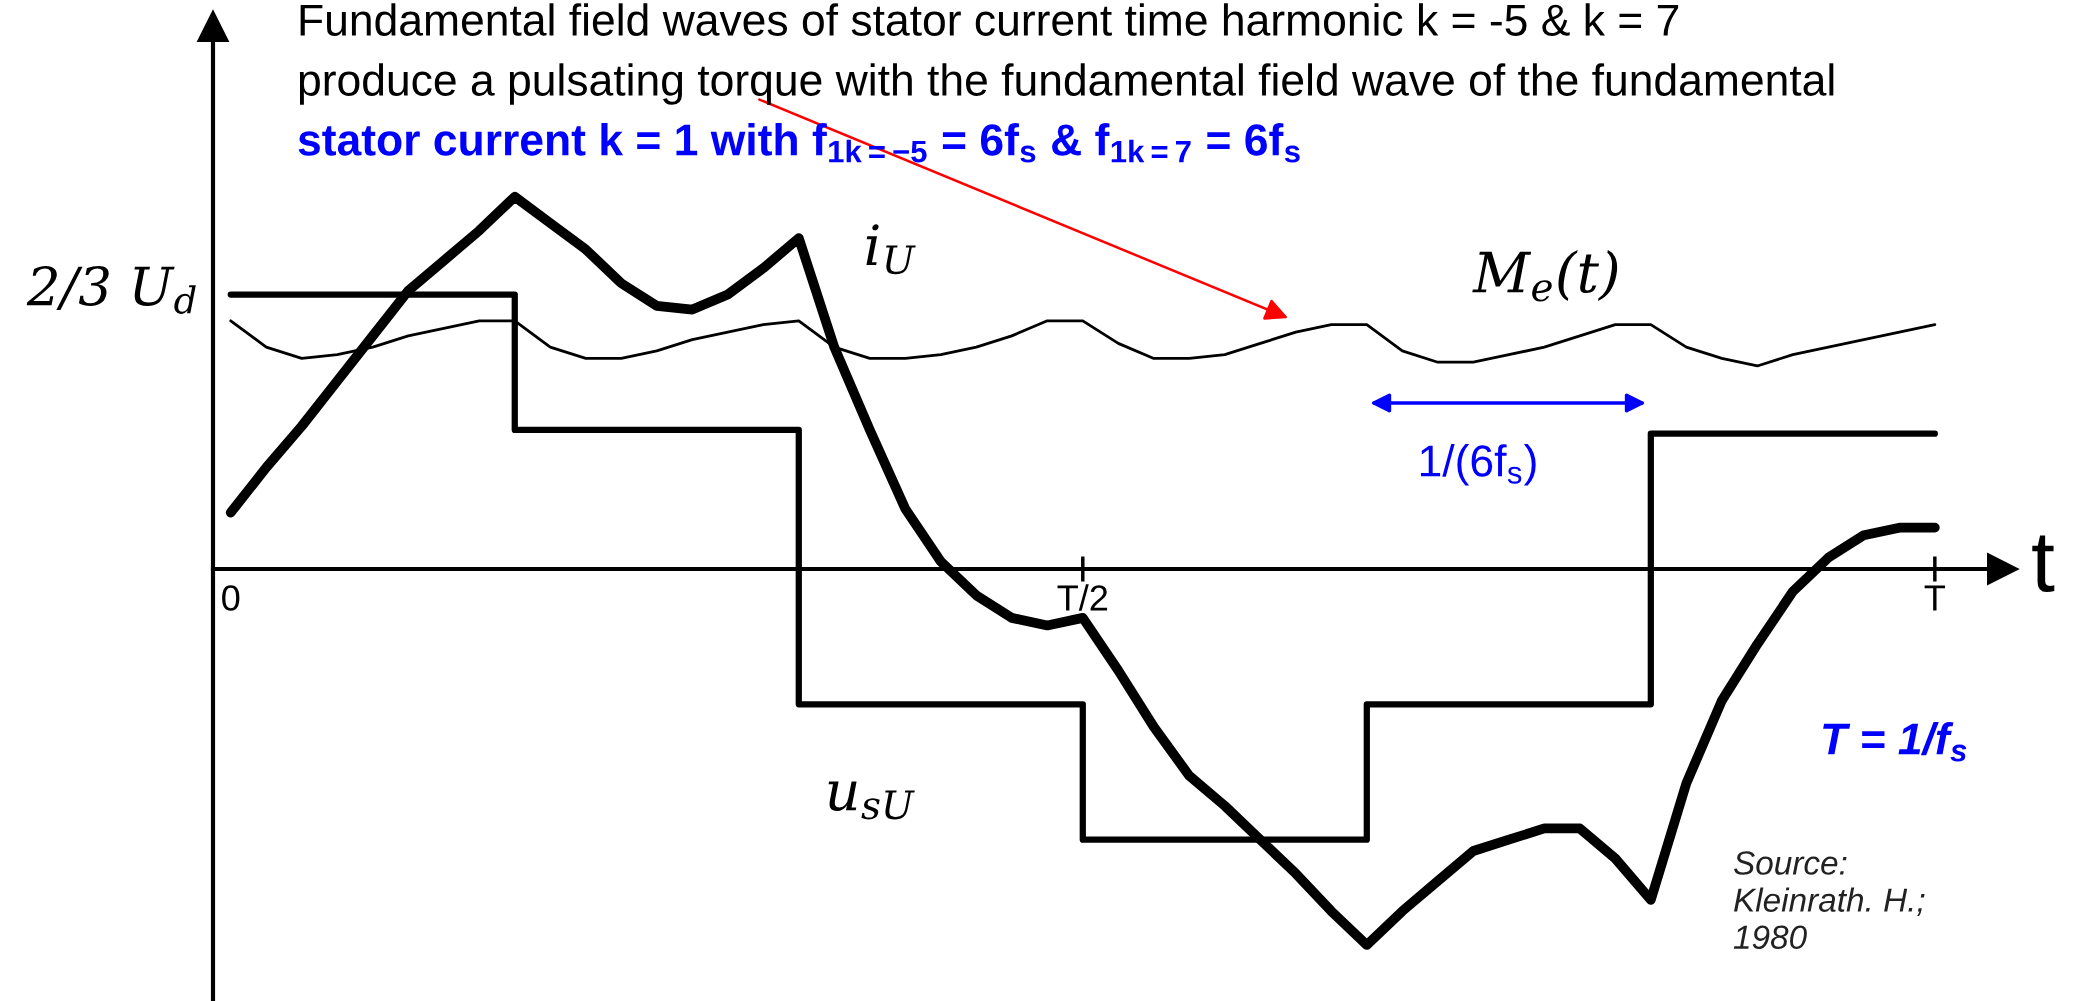 The height and width of the screenshot is (1001, 2087). I want to click on chart-title: Fundamental field waves of stator current time harmonic k = -5 & k = 7, so click(989, 19).